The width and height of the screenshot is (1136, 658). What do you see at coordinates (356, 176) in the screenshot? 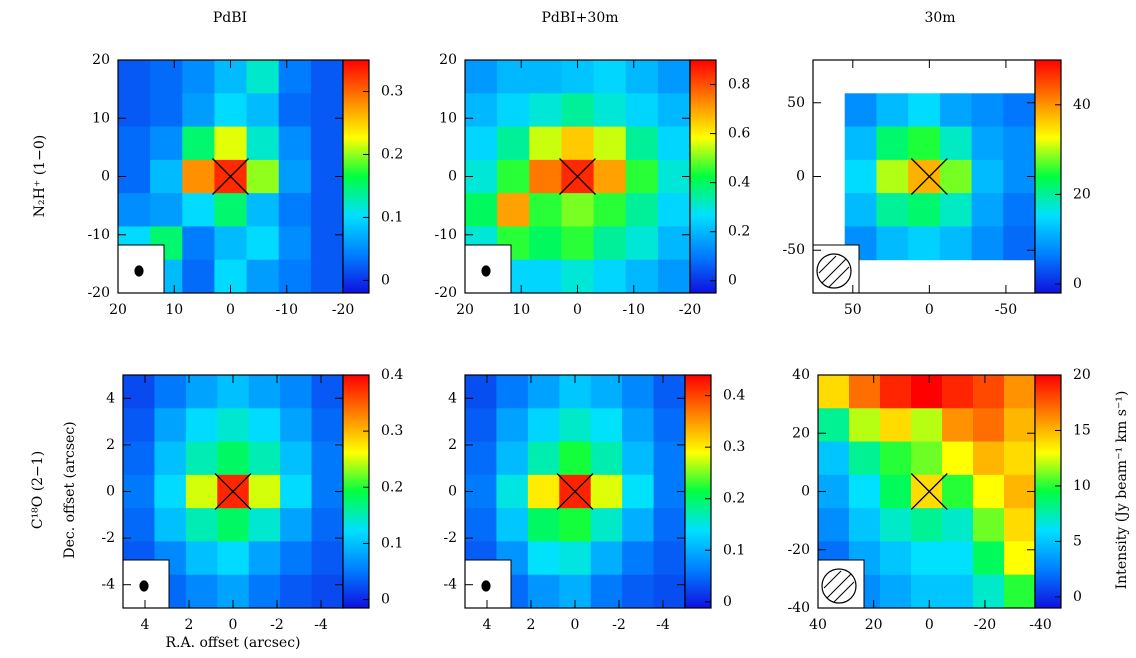
I see `colorbar` at bounding box center [356, 176].